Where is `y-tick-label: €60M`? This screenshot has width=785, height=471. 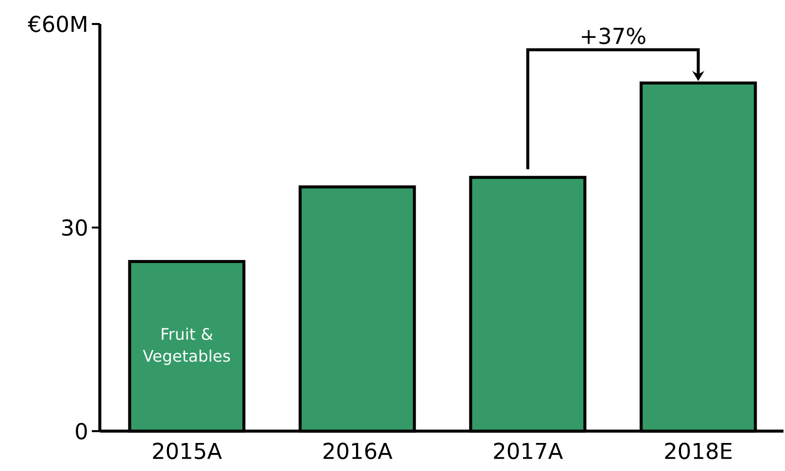 y-tick-label: €60M is located at coordinates (57, 24).